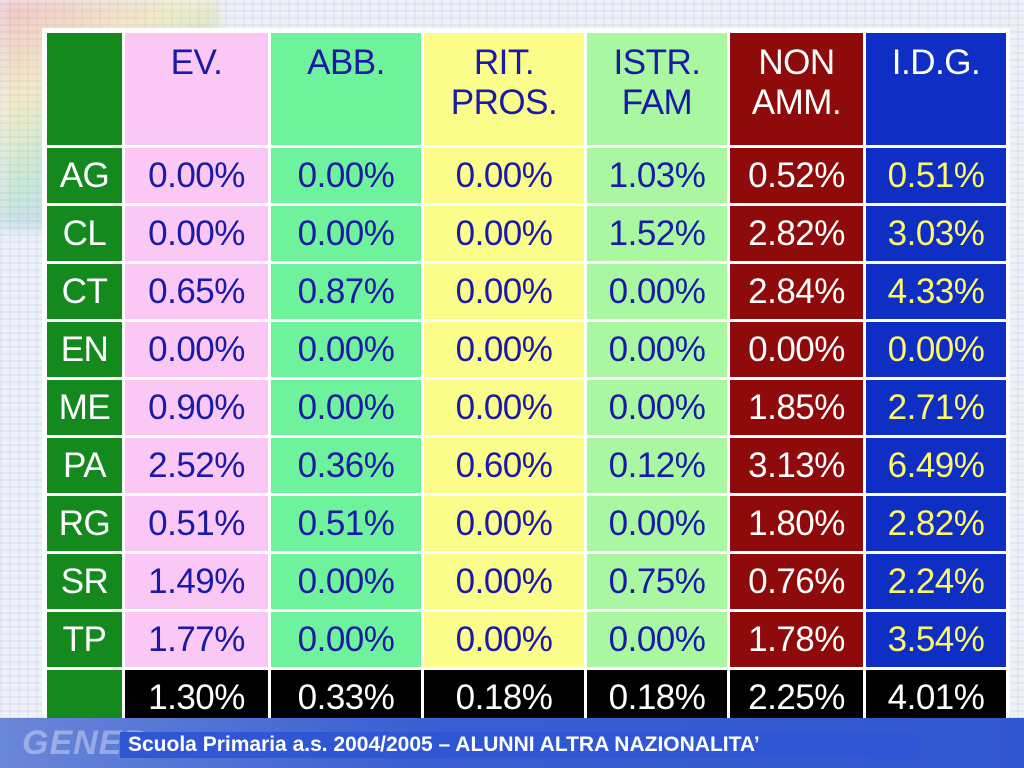  What do you see at coordinates (196, 62) in the screenshot?
I see `header-label: EV.` at bounding box center [196, 62].